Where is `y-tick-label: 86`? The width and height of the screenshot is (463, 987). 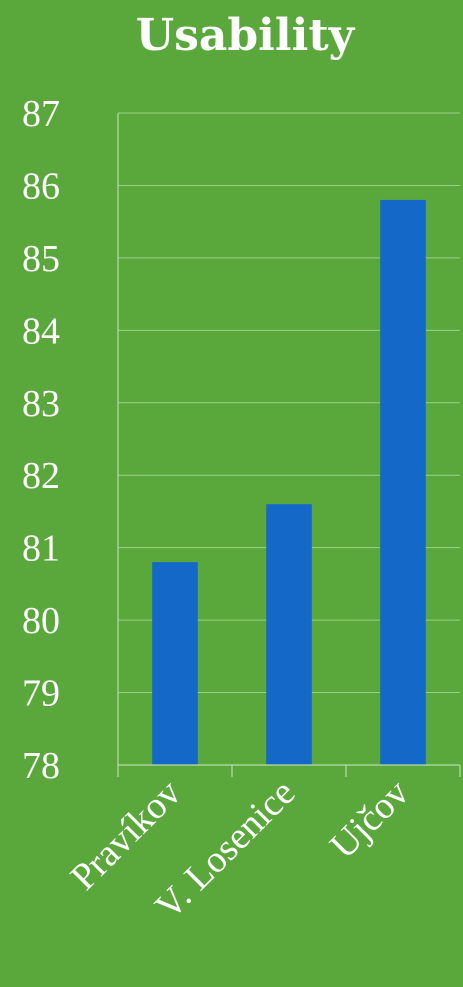 y-tick-label: 86 is located at coordinates (41, 186).